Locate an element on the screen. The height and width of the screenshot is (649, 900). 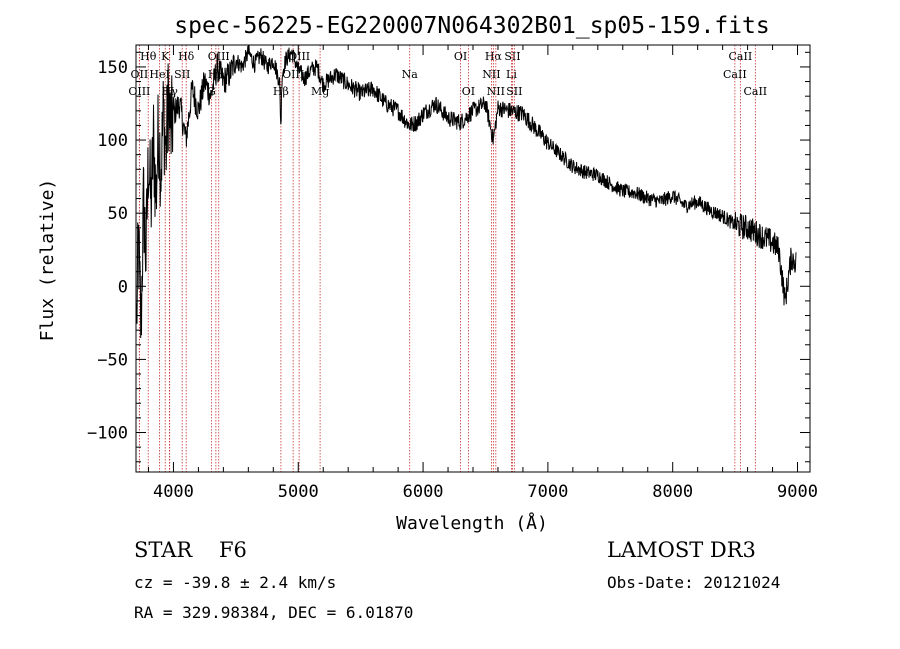
obs-date-text: Obs-Date: 20121024 is located at coordinates (694, 582).